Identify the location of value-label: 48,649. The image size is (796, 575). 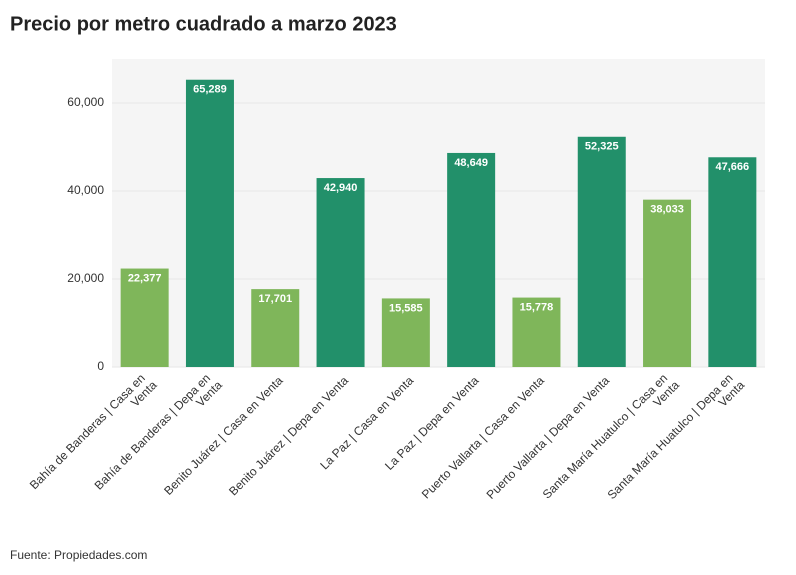
(471, 163).